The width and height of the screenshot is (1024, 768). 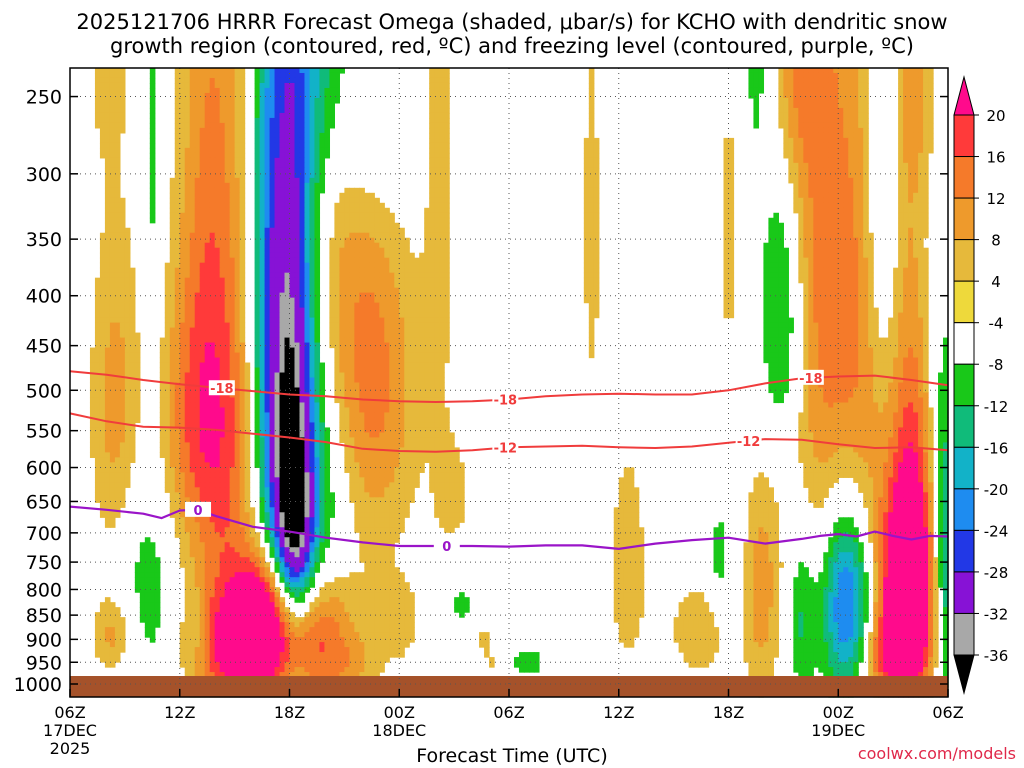 I want to click on y-tick-label-300: 300, so click(x=44, y=175).